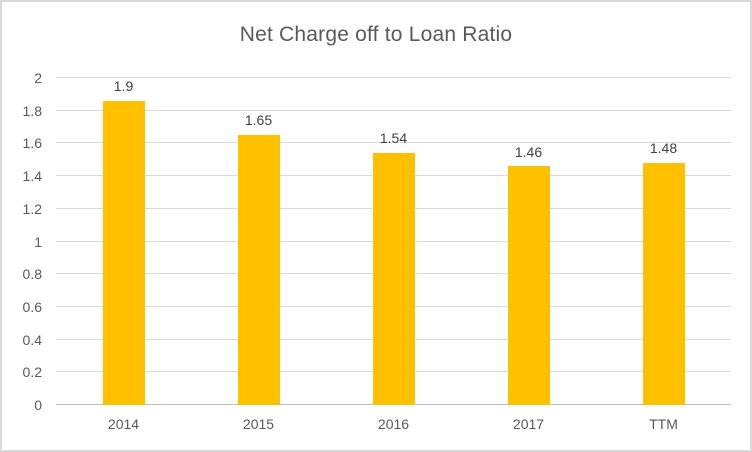  I want to click on bar-slot: 1.46, so click(528, 241).